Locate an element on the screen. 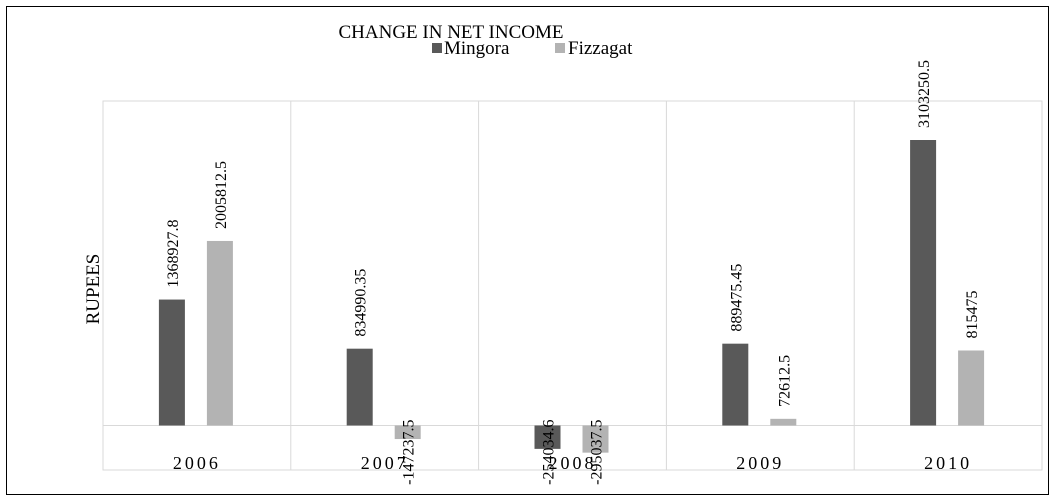  category-label: 2010 is located at coordinates (948, 463).